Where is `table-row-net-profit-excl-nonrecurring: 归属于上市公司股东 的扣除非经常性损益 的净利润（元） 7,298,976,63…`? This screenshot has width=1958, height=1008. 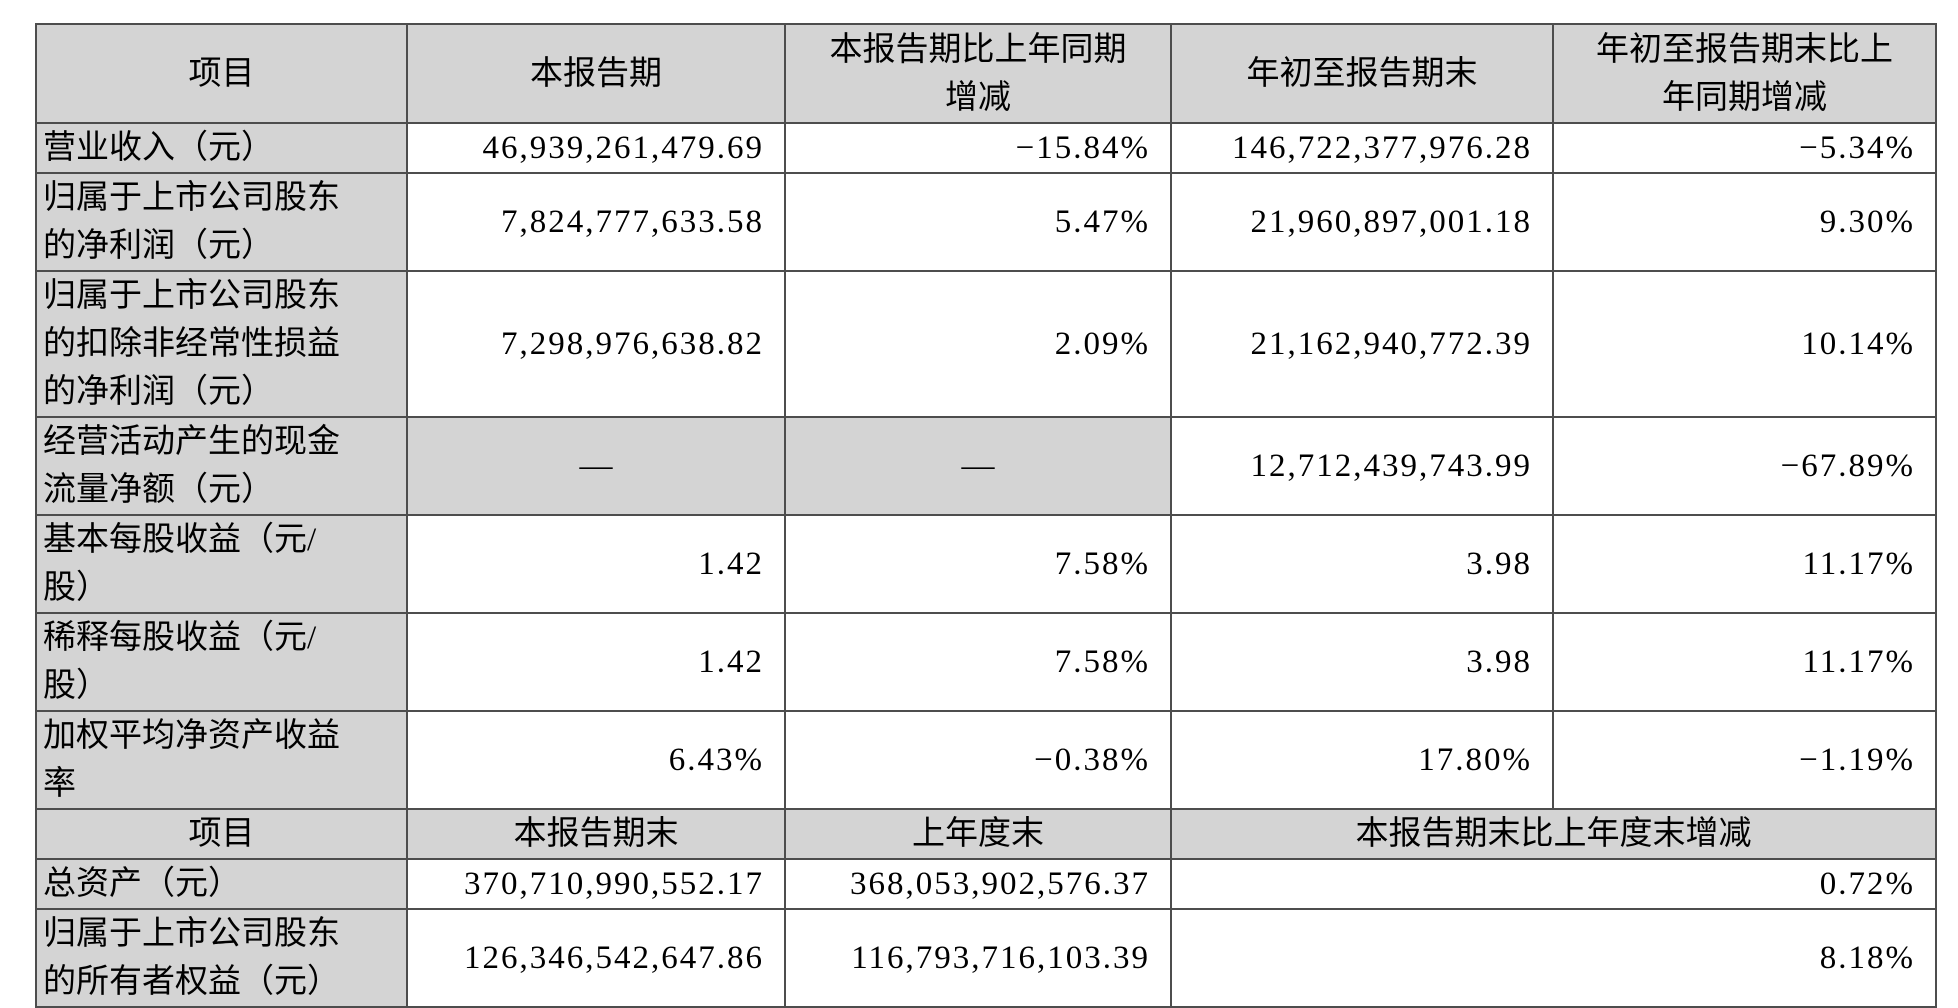 table-row-net-profit-excl-nonrecurring: 归属于上市公司股东 的扣除非经常性损益 的净利润（元） 7,298,976,63… is located at coordinates (986, 344).